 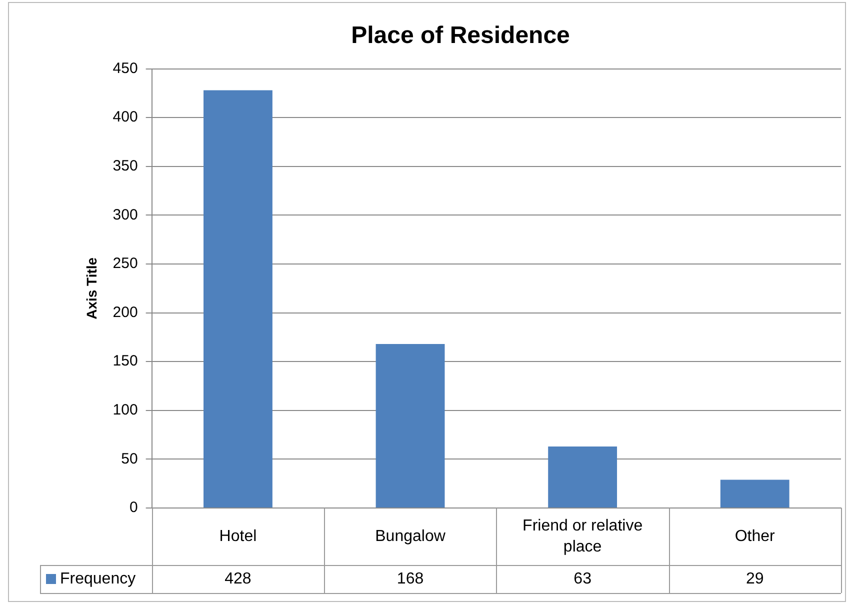 I want to click on y-tick-label: 50, so click(x=129, y=459).